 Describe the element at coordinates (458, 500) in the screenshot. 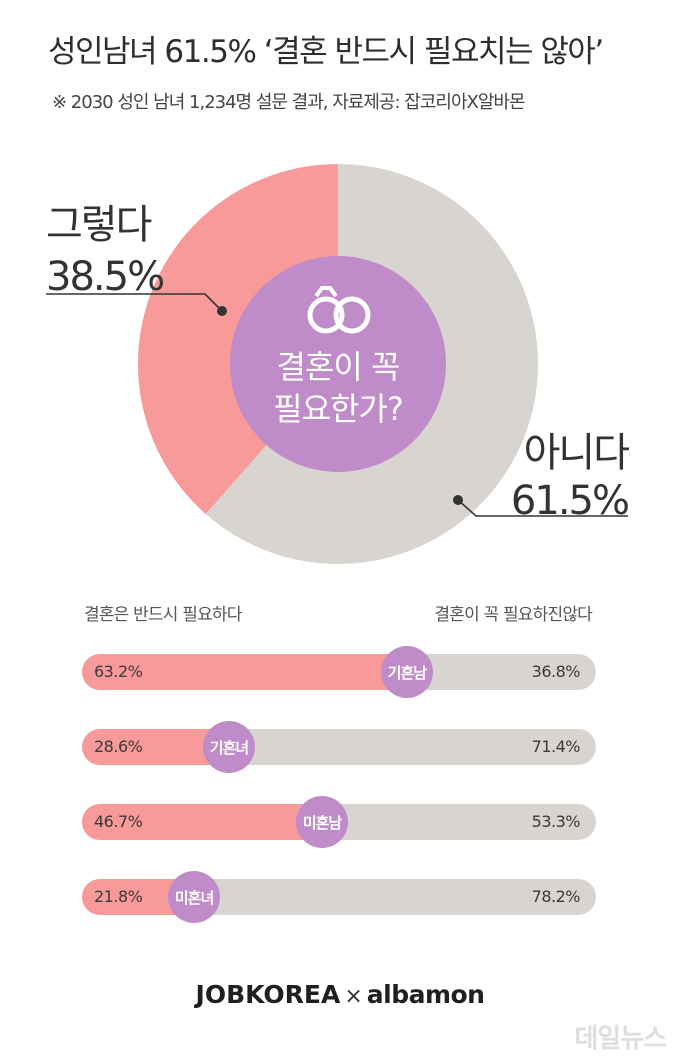

I see `callout-dot-no` at that location.